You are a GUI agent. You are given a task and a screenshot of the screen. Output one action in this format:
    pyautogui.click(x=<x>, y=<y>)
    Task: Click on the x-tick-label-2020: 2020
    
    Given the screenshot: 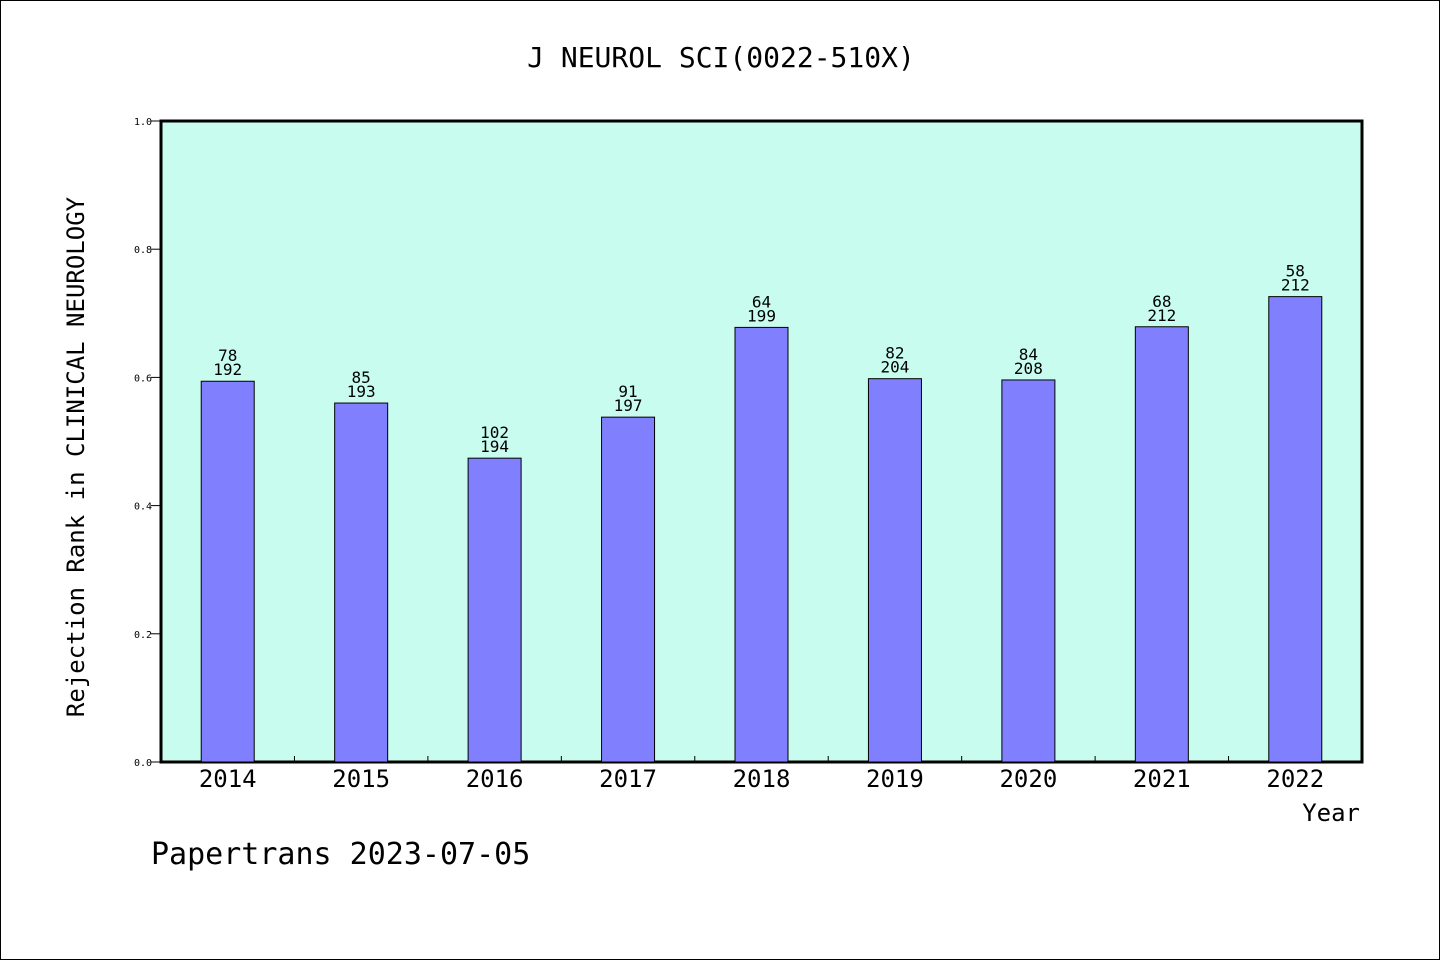 What is the action you would take?
    pyautogui.click(x=1028, y=779)
    